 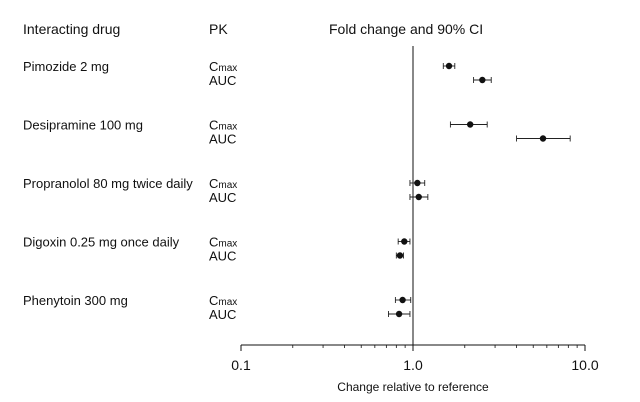 I want to click on drug-label-4: Phenytoin 300 mg, so click(x=75, y=300).